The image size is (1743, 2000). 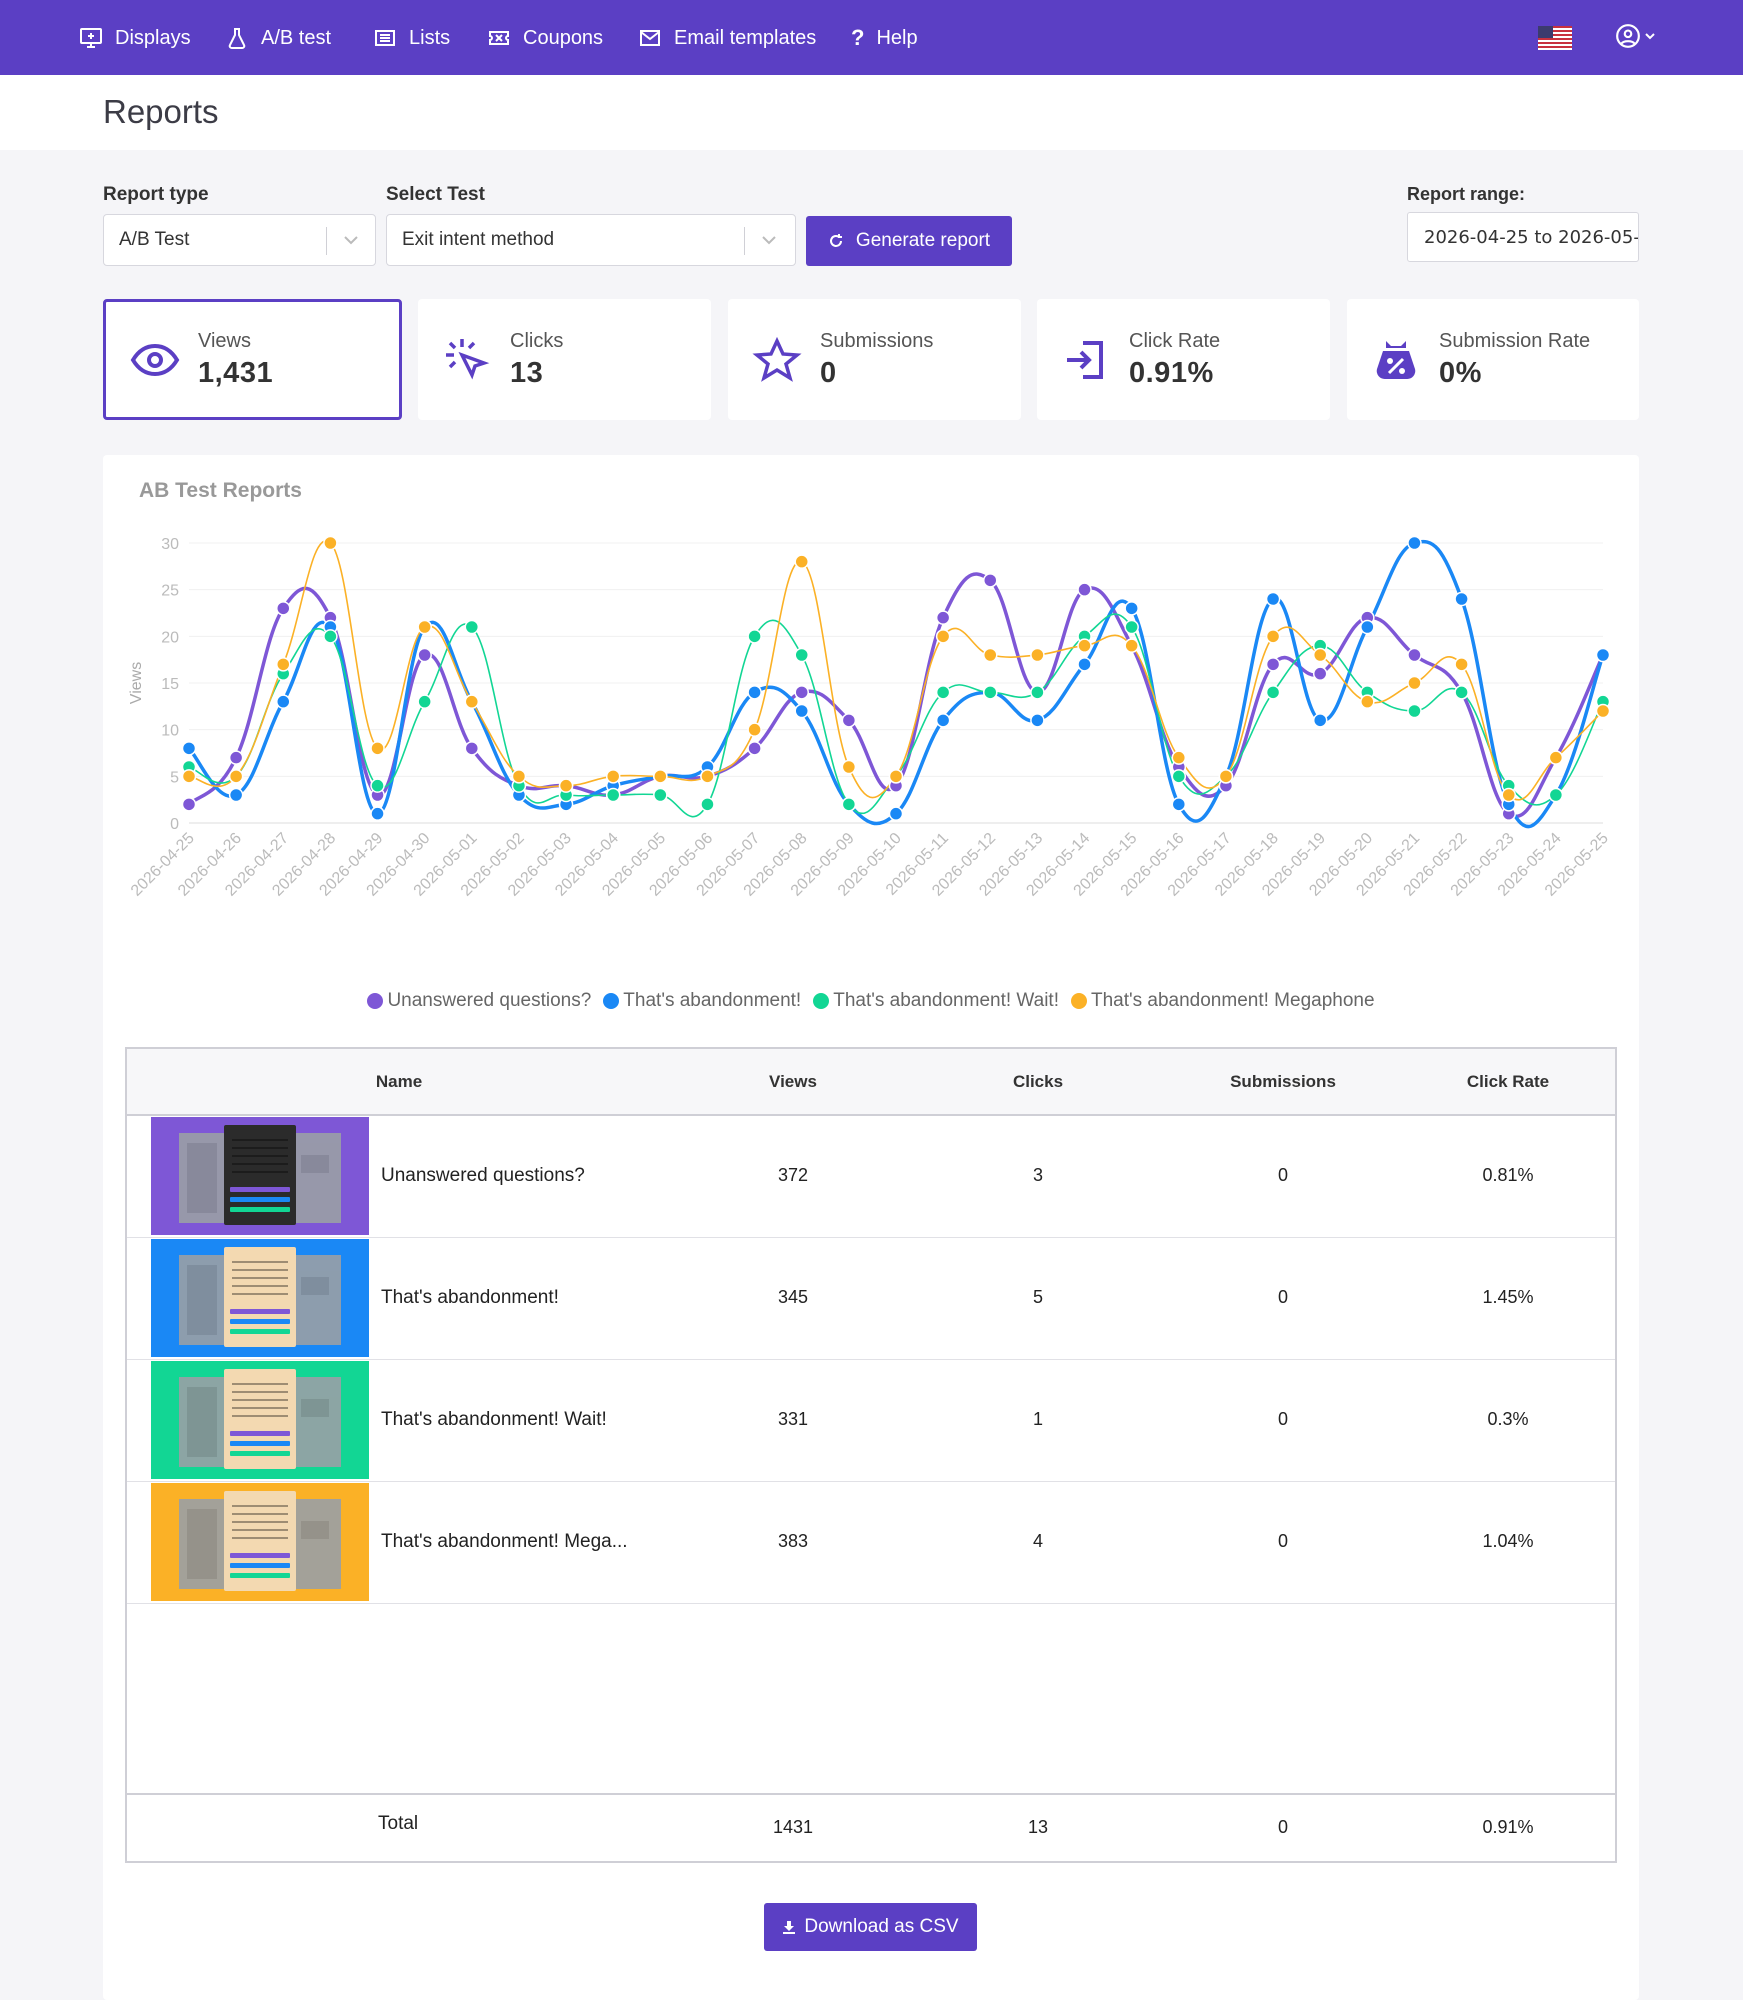 I want to click on nav-label: Email templates, so click(x=745, y=37).